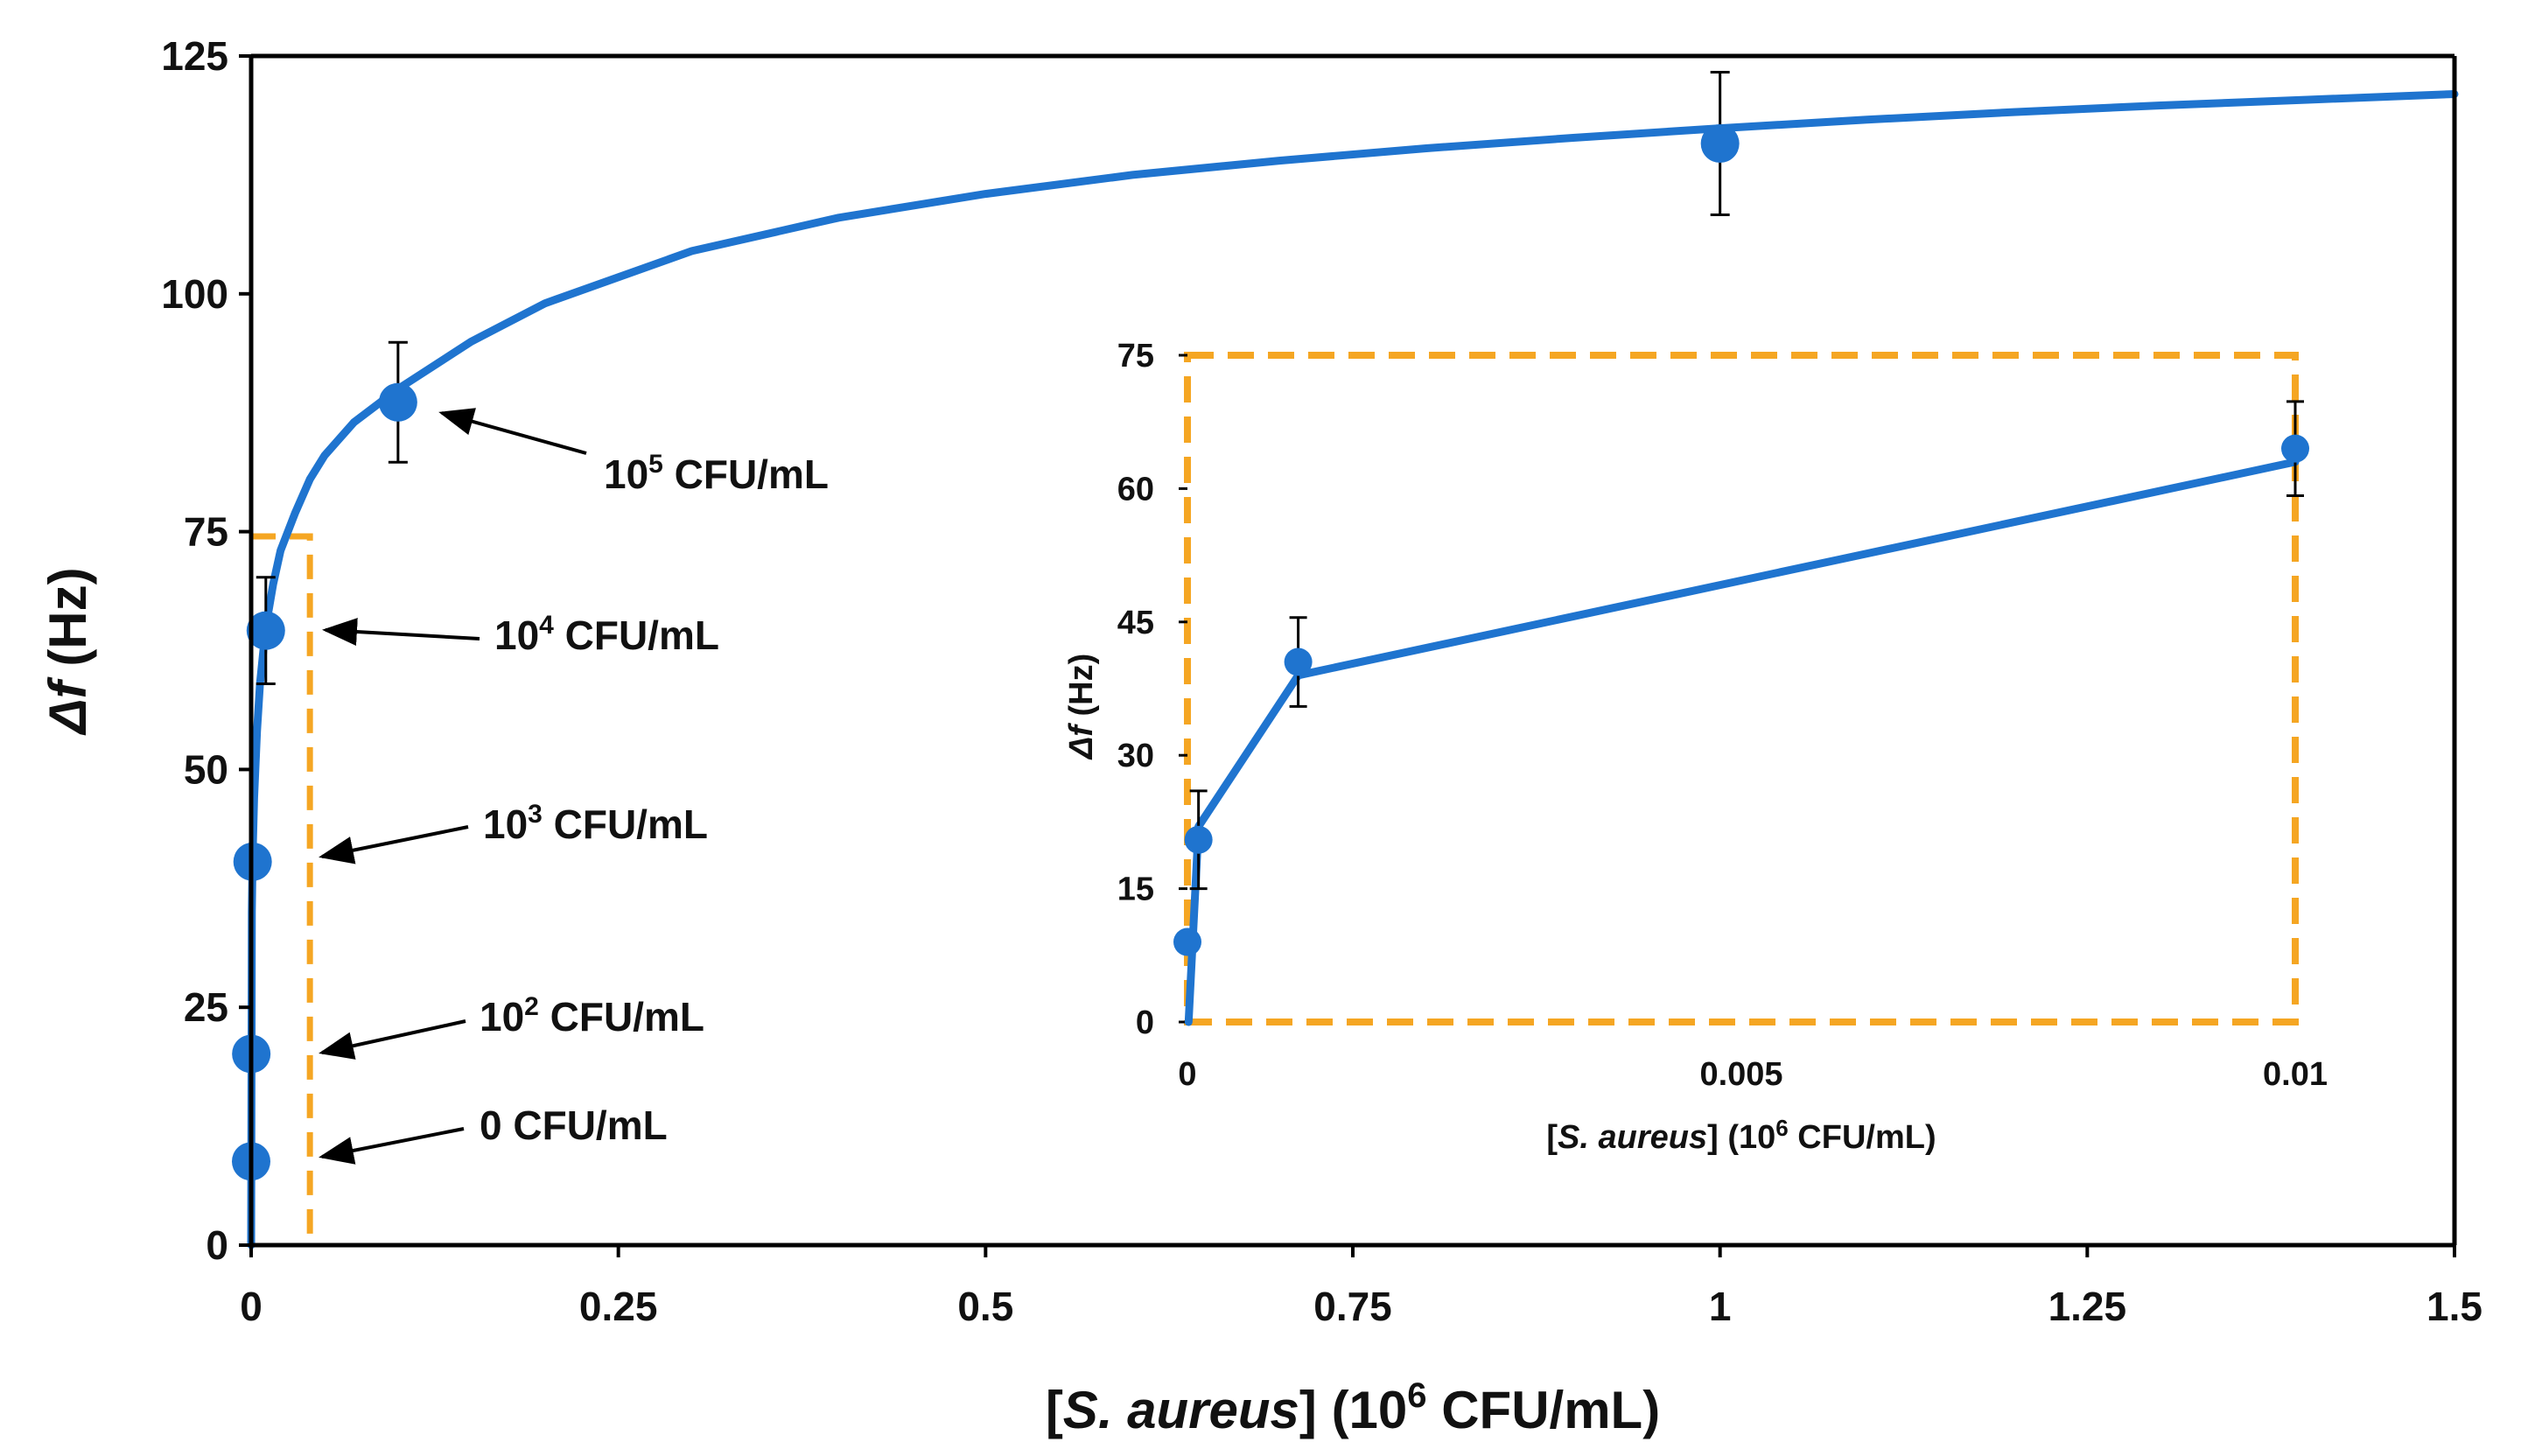 This screenshot has width=2521, height=1456. Describe the element at coordinates (535, 814) in the screenshot. I see `annotation-exponent: 3` at that location.